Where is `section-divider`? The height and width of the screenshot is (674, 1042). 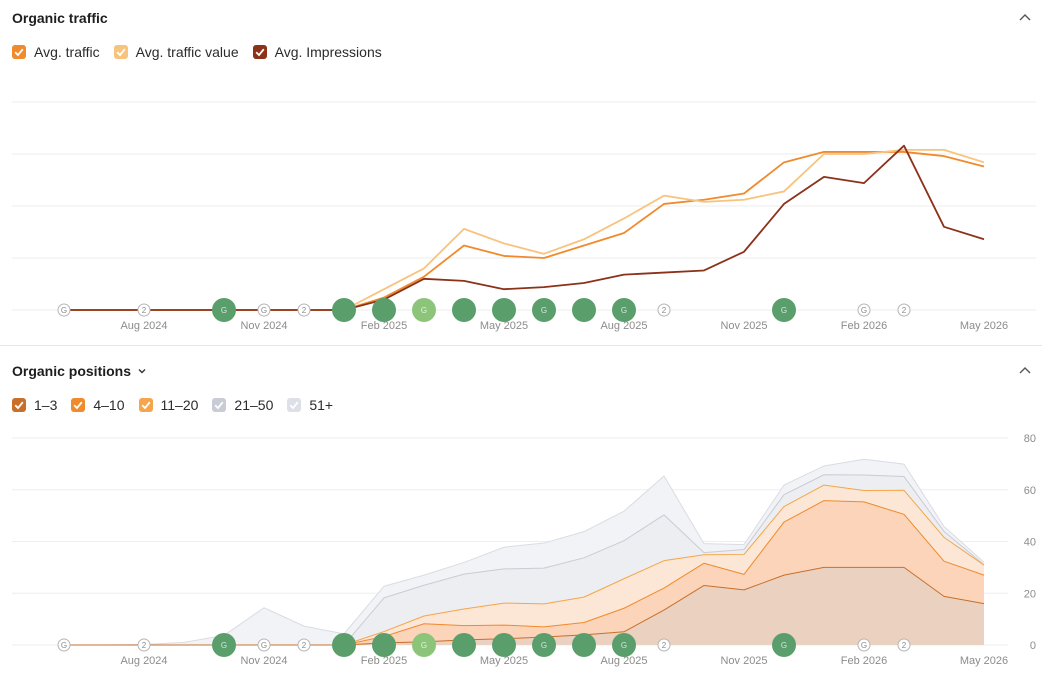
section-divider is located at coordinates (521, 345).